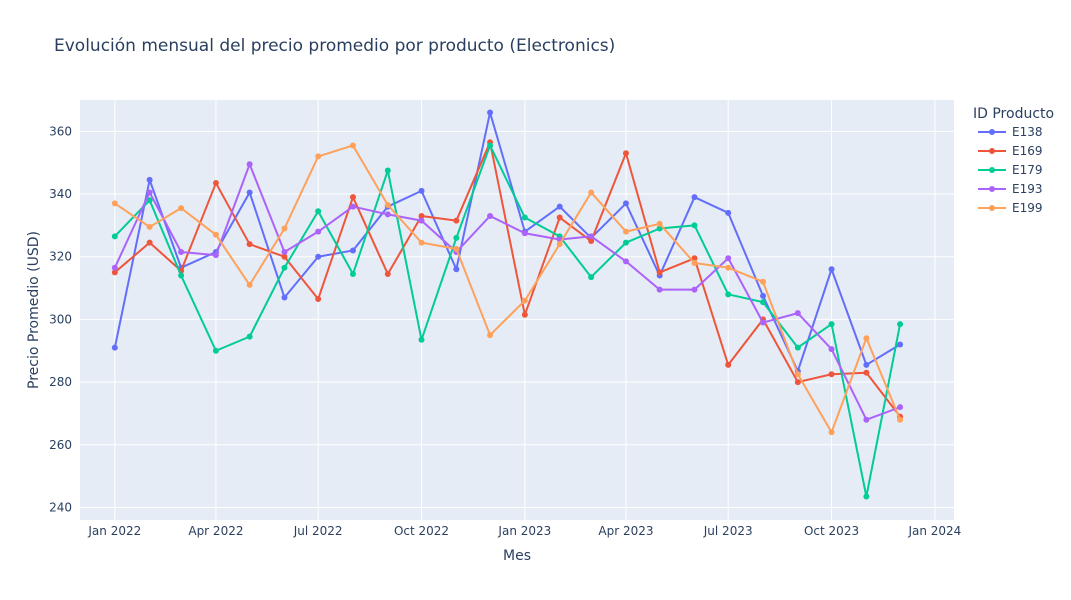 The width and height of the screenshot is (1071, 600). I want to click on legend-item-e138: E138, so click(1010, 132).